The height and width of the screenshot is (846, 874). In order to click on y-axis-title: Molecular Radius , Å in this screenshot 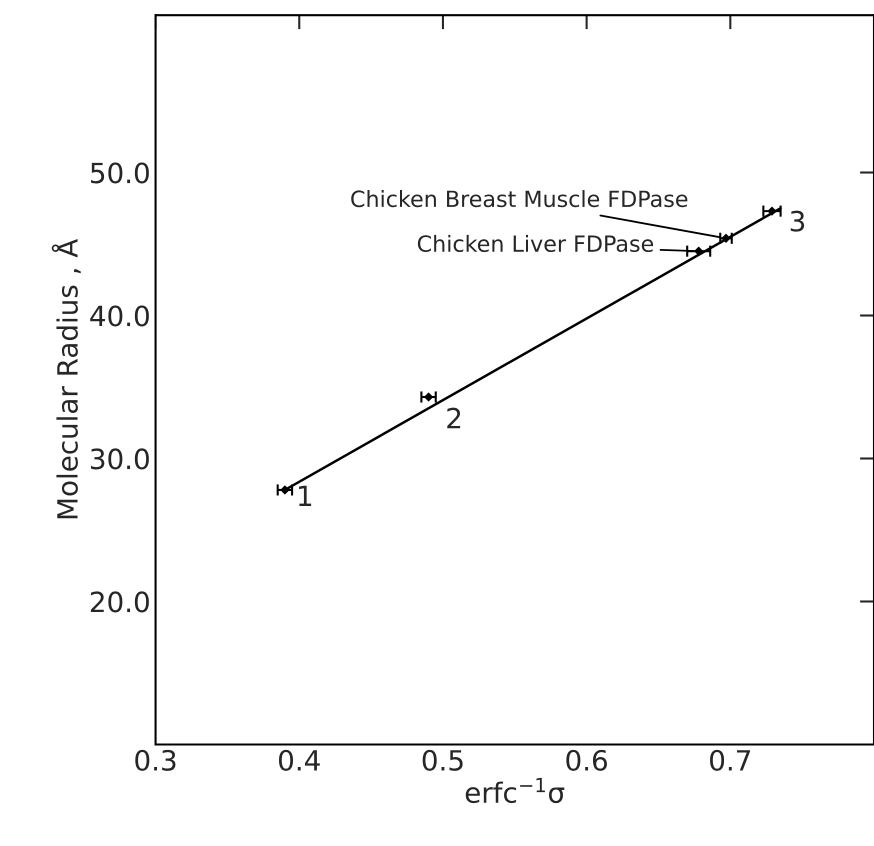, I will do `click(66, 378)`.